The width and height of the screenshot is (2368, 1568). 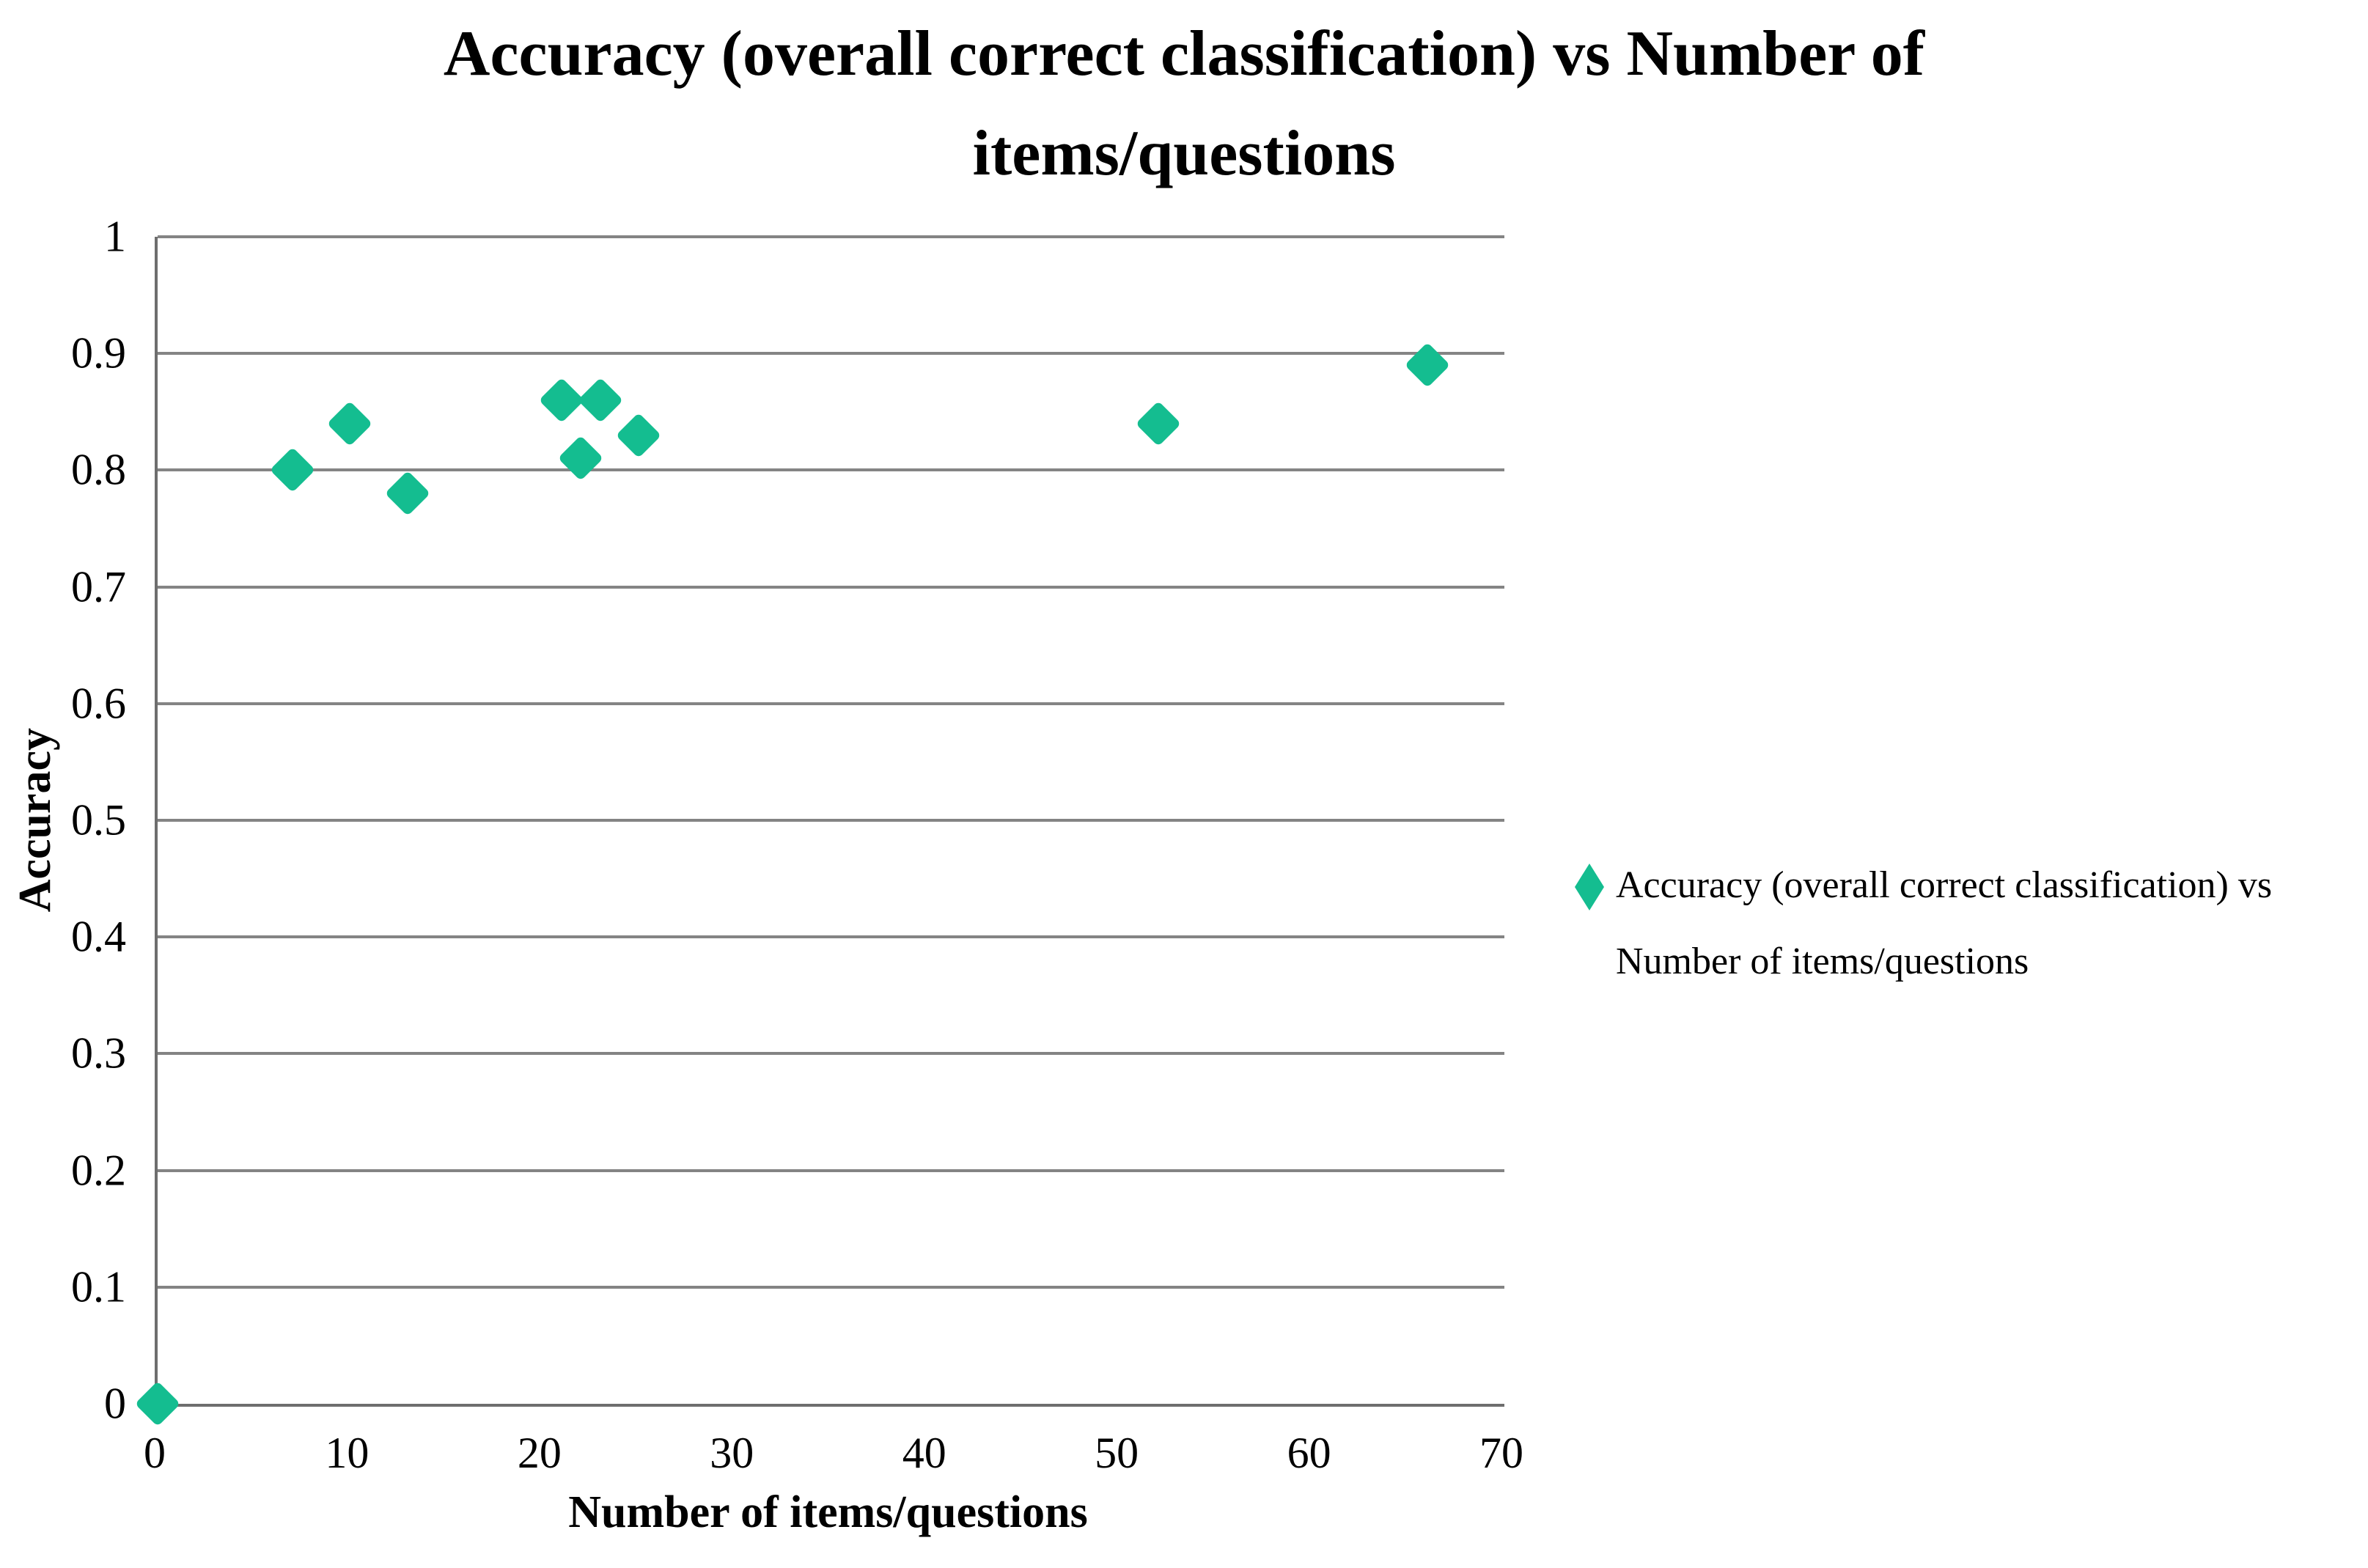 I want to click on x-tick-labels: 0 10 20 30 40 50 60 70, so click(x=833, y=1457).